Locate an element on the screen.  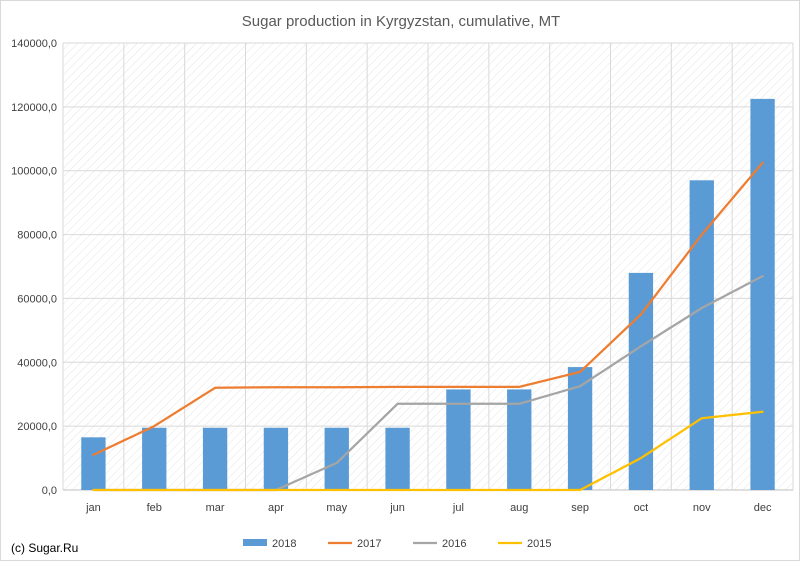
x-tick-label: jun is located at coordinates (397, 508).